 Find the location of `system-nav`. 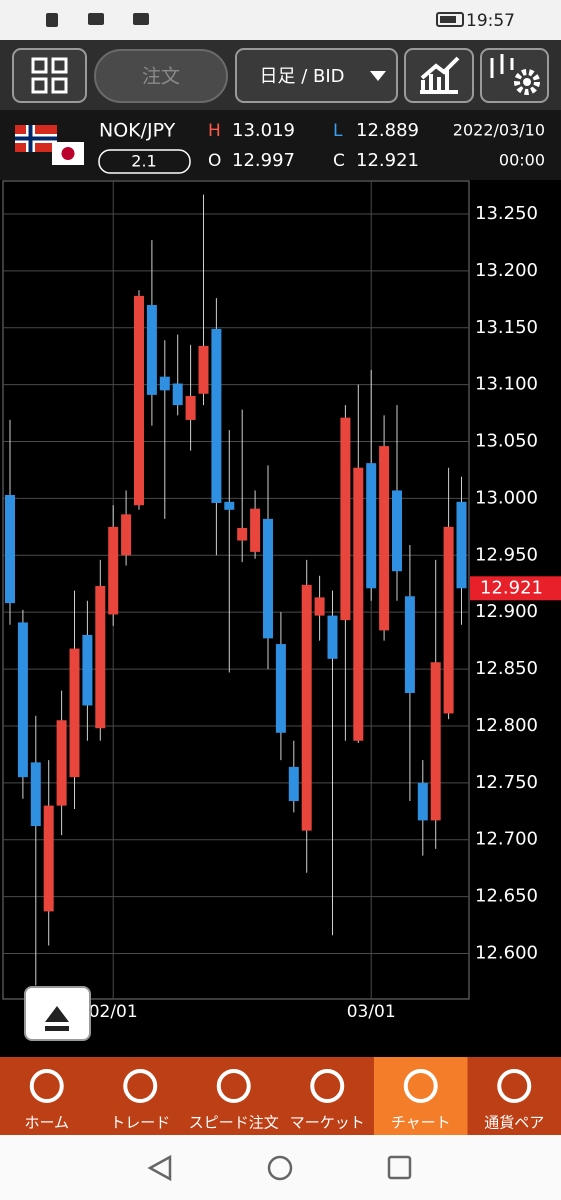

system-nav is located at coordinates (280, 1167).